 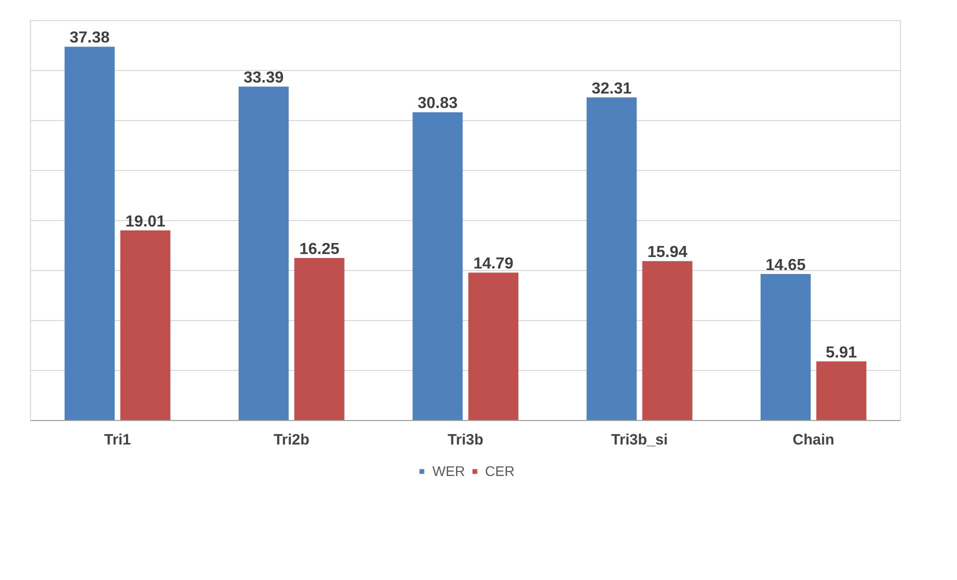 What do you see at coordinates (449, 471) in the screenshot?
I see `legend-label: WER` at bounding box center [449, 471].